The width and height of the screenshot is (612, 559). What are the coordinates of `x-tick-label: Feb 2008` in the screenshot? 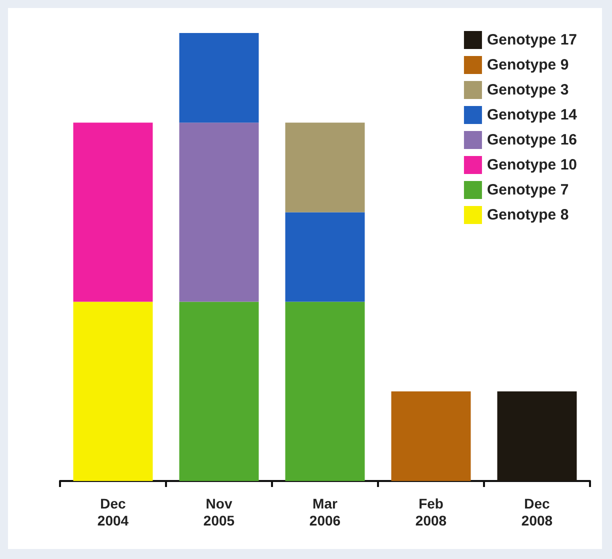 It's located at (431, 512).